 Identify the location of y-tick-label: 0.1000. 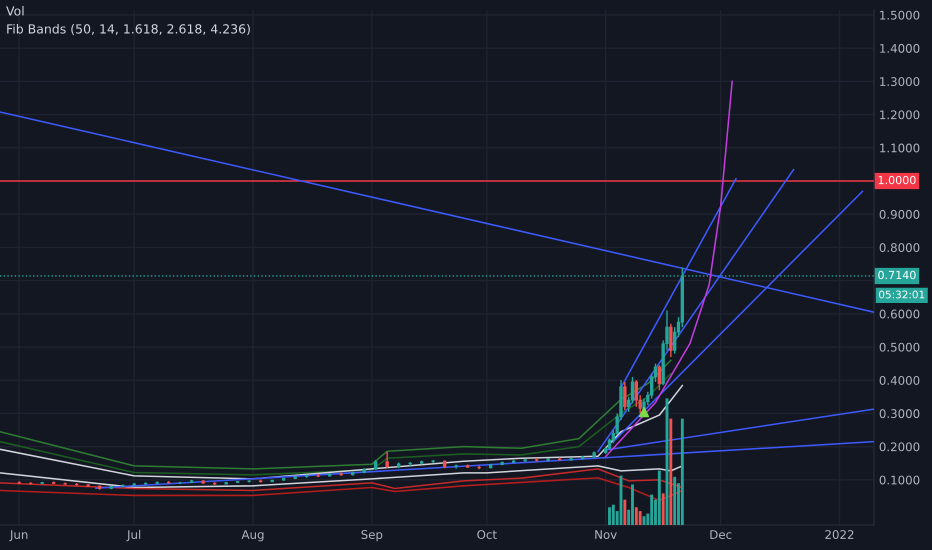
(900, 480).